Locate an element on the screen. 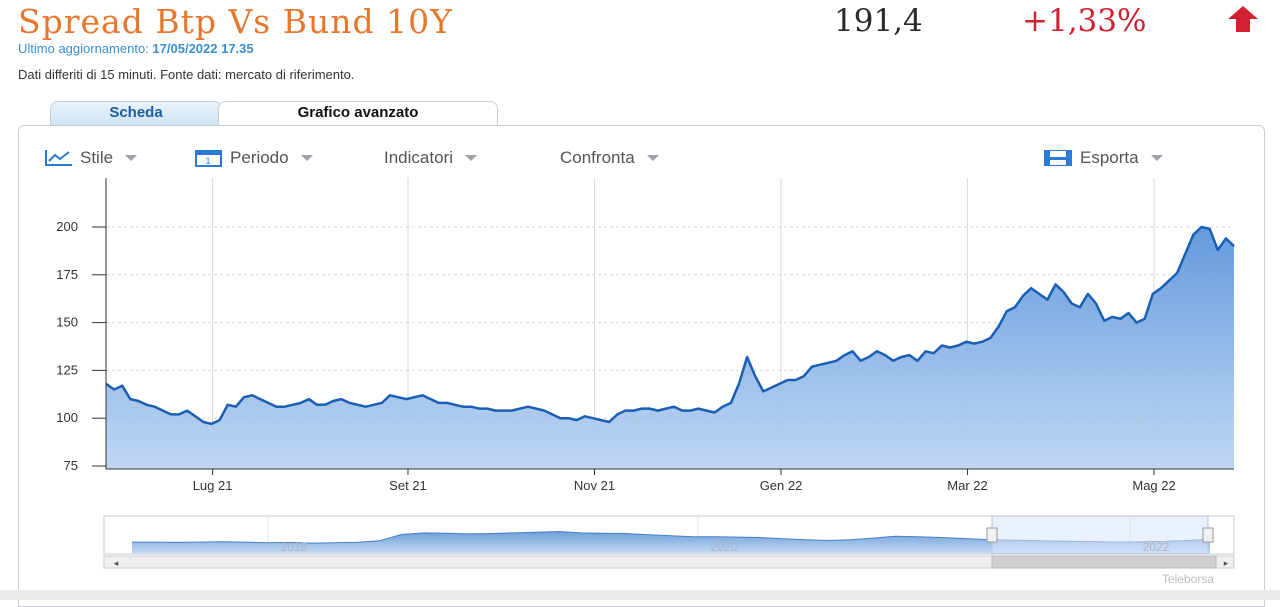  esporta-label: Esporta is located at coordinates (1109, 158).